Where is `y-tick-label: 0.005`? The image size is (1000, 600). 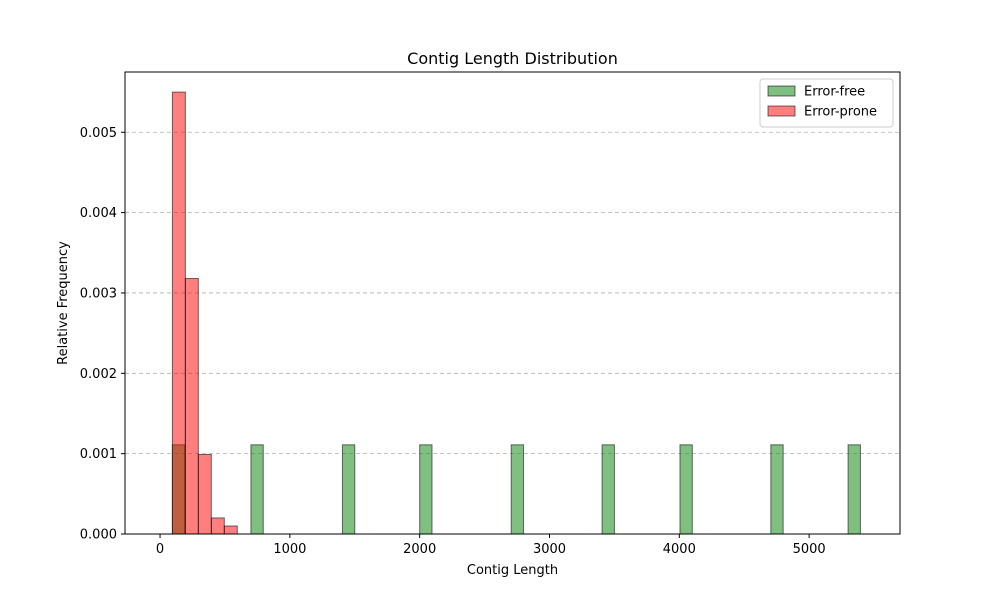
y-tick-label: 0.005 is located at coordinates (98, 133).